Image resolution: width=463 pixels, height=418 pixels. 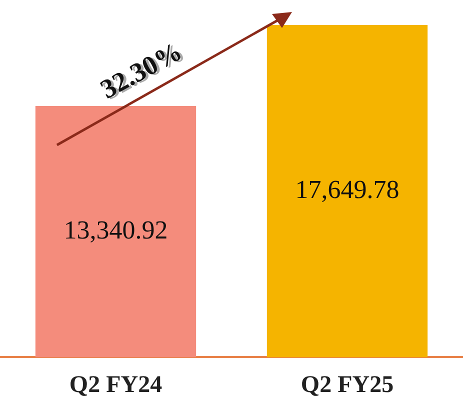 What do you see at coordinates (347, 189) in the screenshot?
I see `data-label: 17,649.78` at bounding box center [347, 189].